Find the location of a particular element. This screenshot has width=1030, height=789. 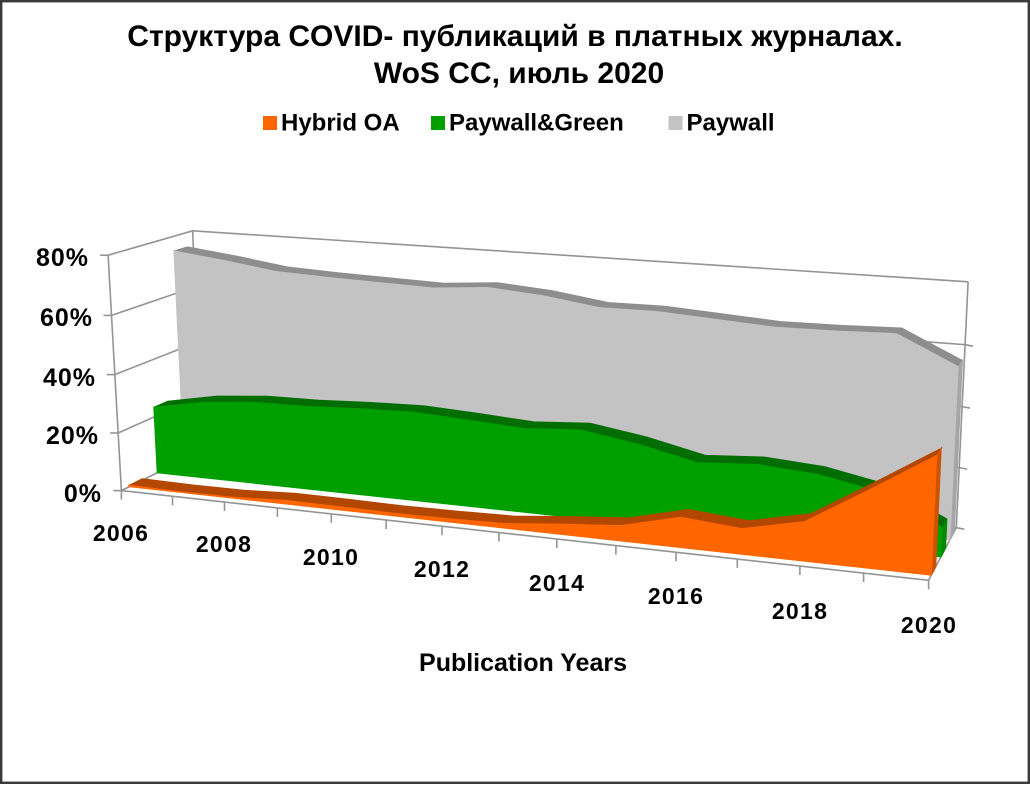

svg-text: Paywall is located at coordinates (731, 123).